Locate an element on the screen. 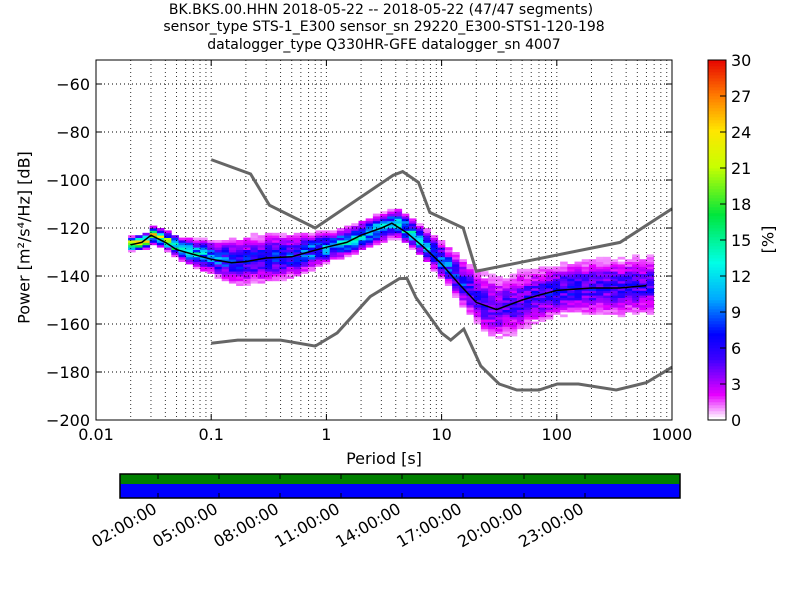  colorbar-tick-label: 9 is located at coordinates (736, 312).